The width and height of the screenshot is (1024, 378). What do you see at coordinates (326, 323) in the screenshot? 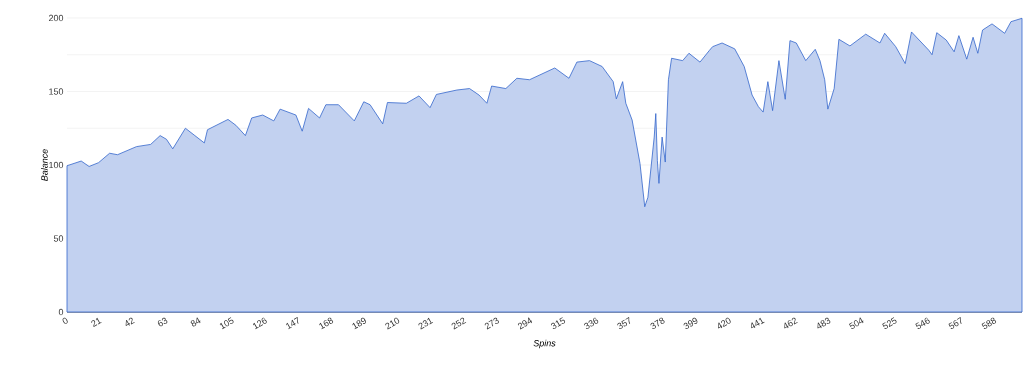
I see `x-tick-label: 168` at bounding box center [326, 323].